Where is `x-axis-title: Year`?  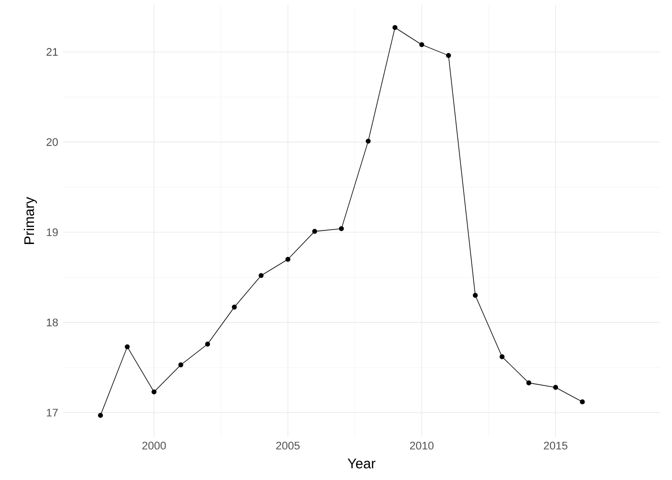
x-axis-title: Year is located at coordinates (362, 463).